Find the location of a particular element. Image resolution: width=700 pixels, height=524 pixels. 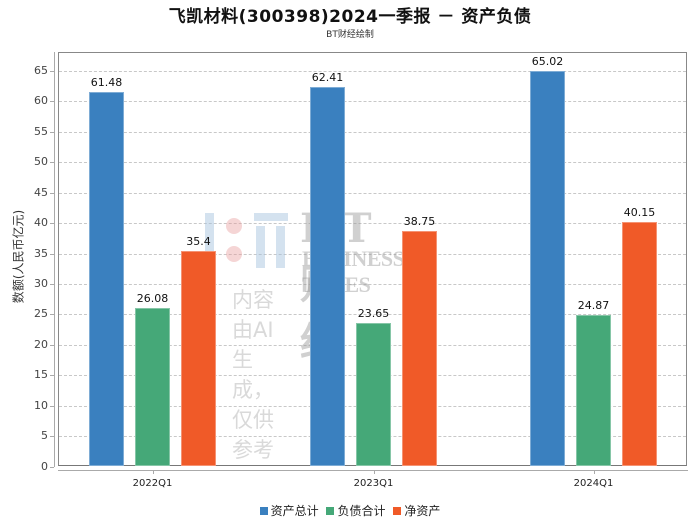

x-tick-label: 2023Q1 is located at coordinates (373, 483).